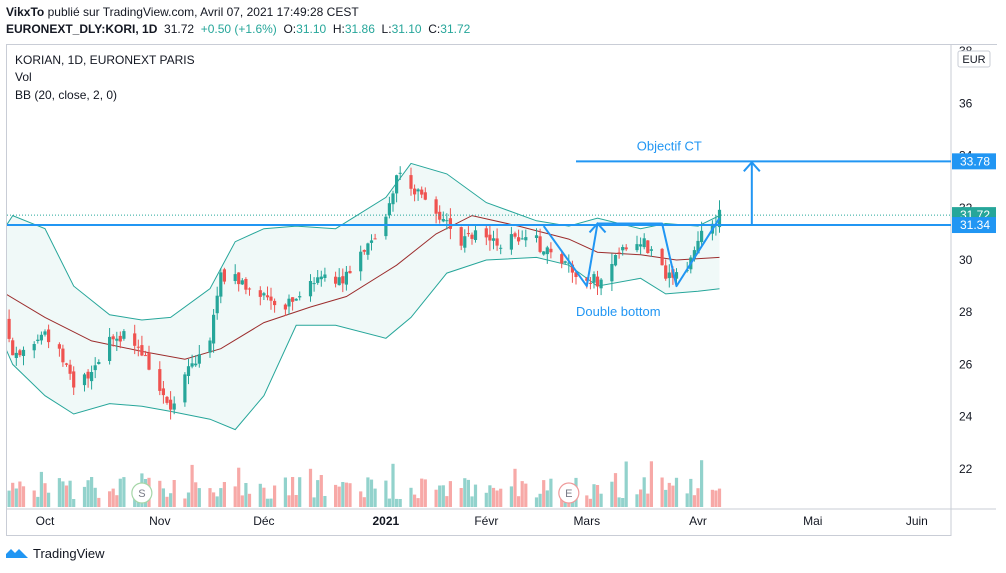 The height and width of the screenshot is (573, 1006). Describe the element at coordinates (966, 469) in the screenshot. I see `y-tick-label: 22` at that location.